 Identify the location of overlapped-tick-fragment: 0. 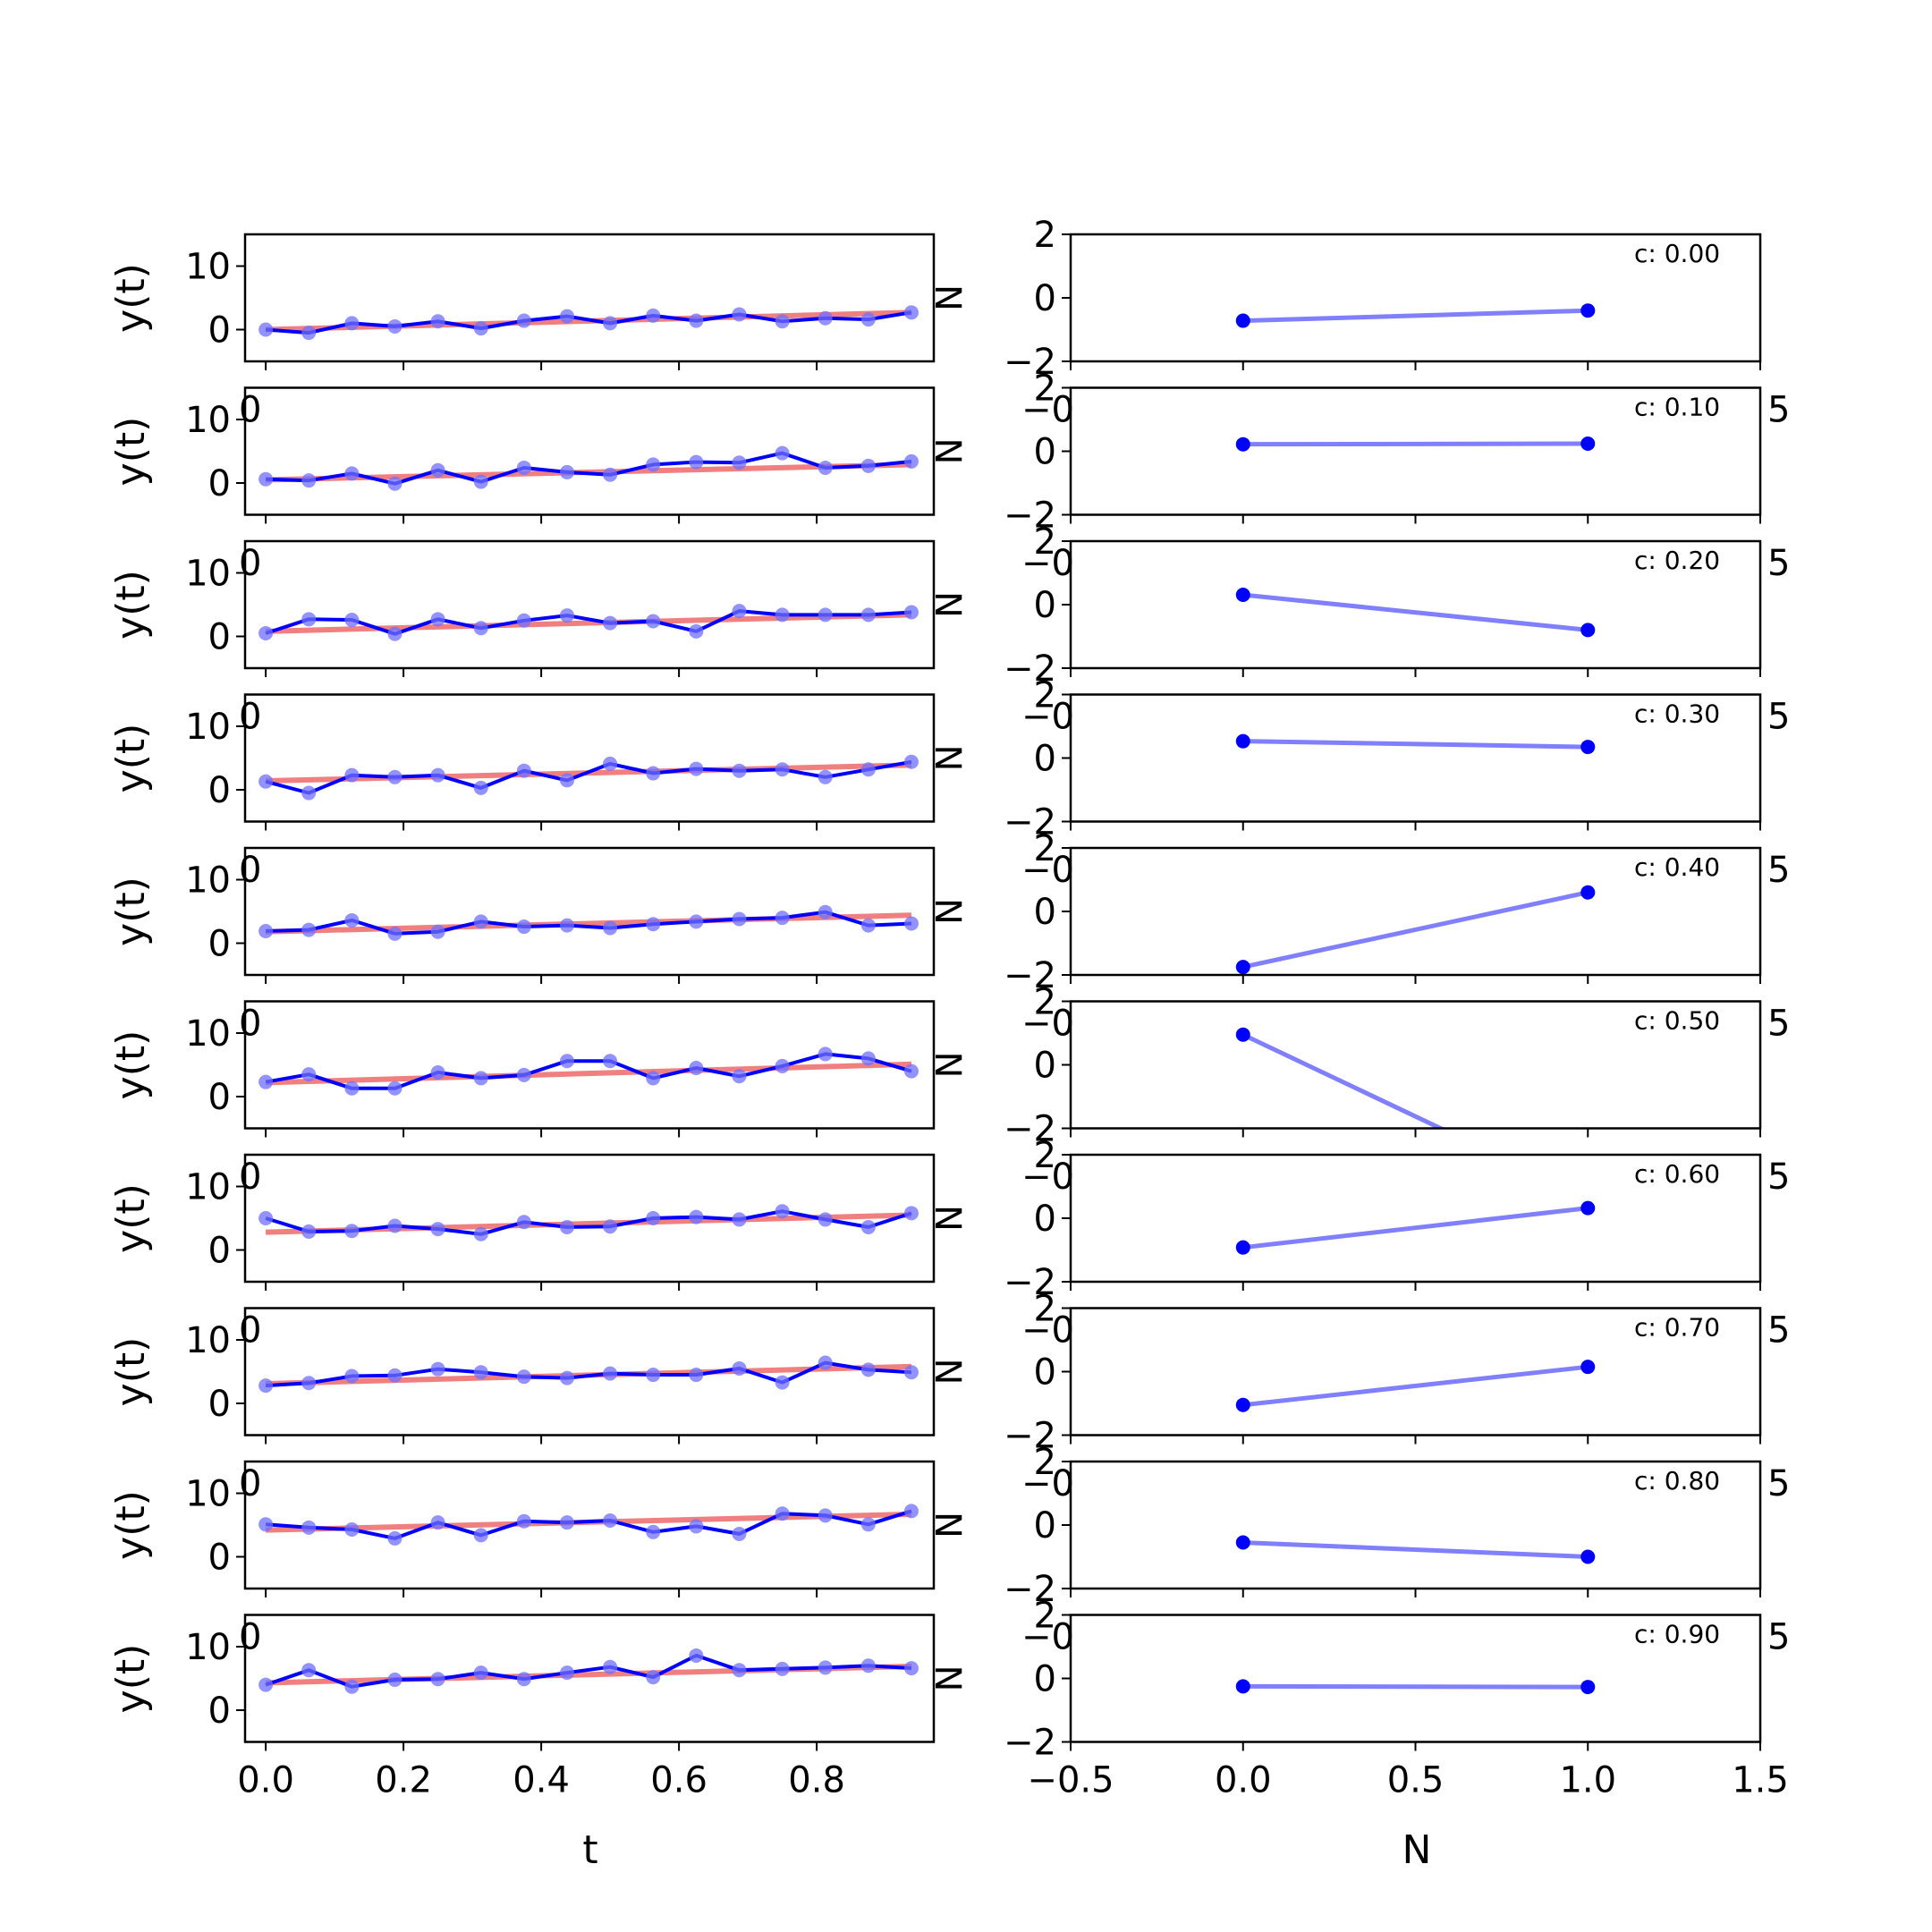
(250, 870).